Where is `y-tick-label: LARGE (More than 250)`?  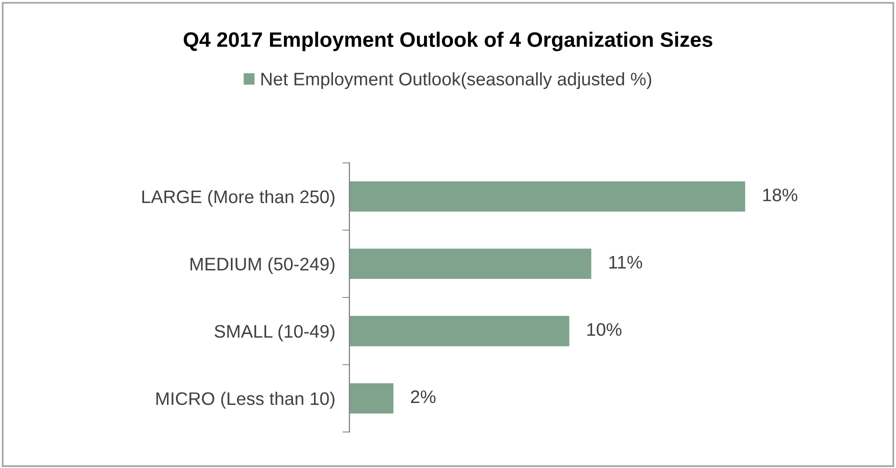
y-tick-label: LARGE (More than 250) is located at coordinates (238, 198).